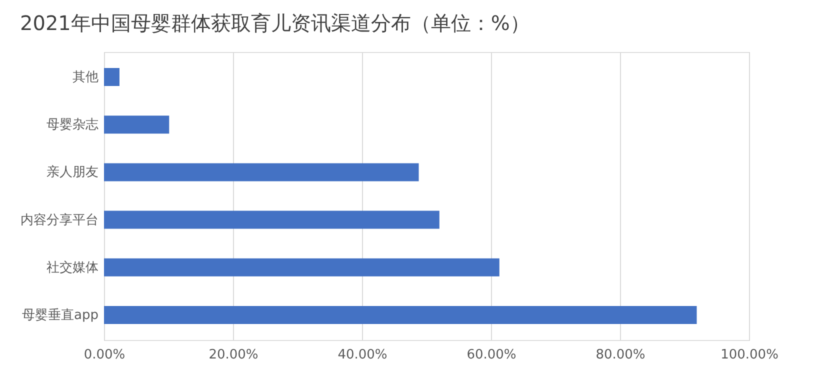 Image resolution: width=823 pixels, height=371 pixels. I want to click on x-tick-label: 40.00%, so click(363, 355).